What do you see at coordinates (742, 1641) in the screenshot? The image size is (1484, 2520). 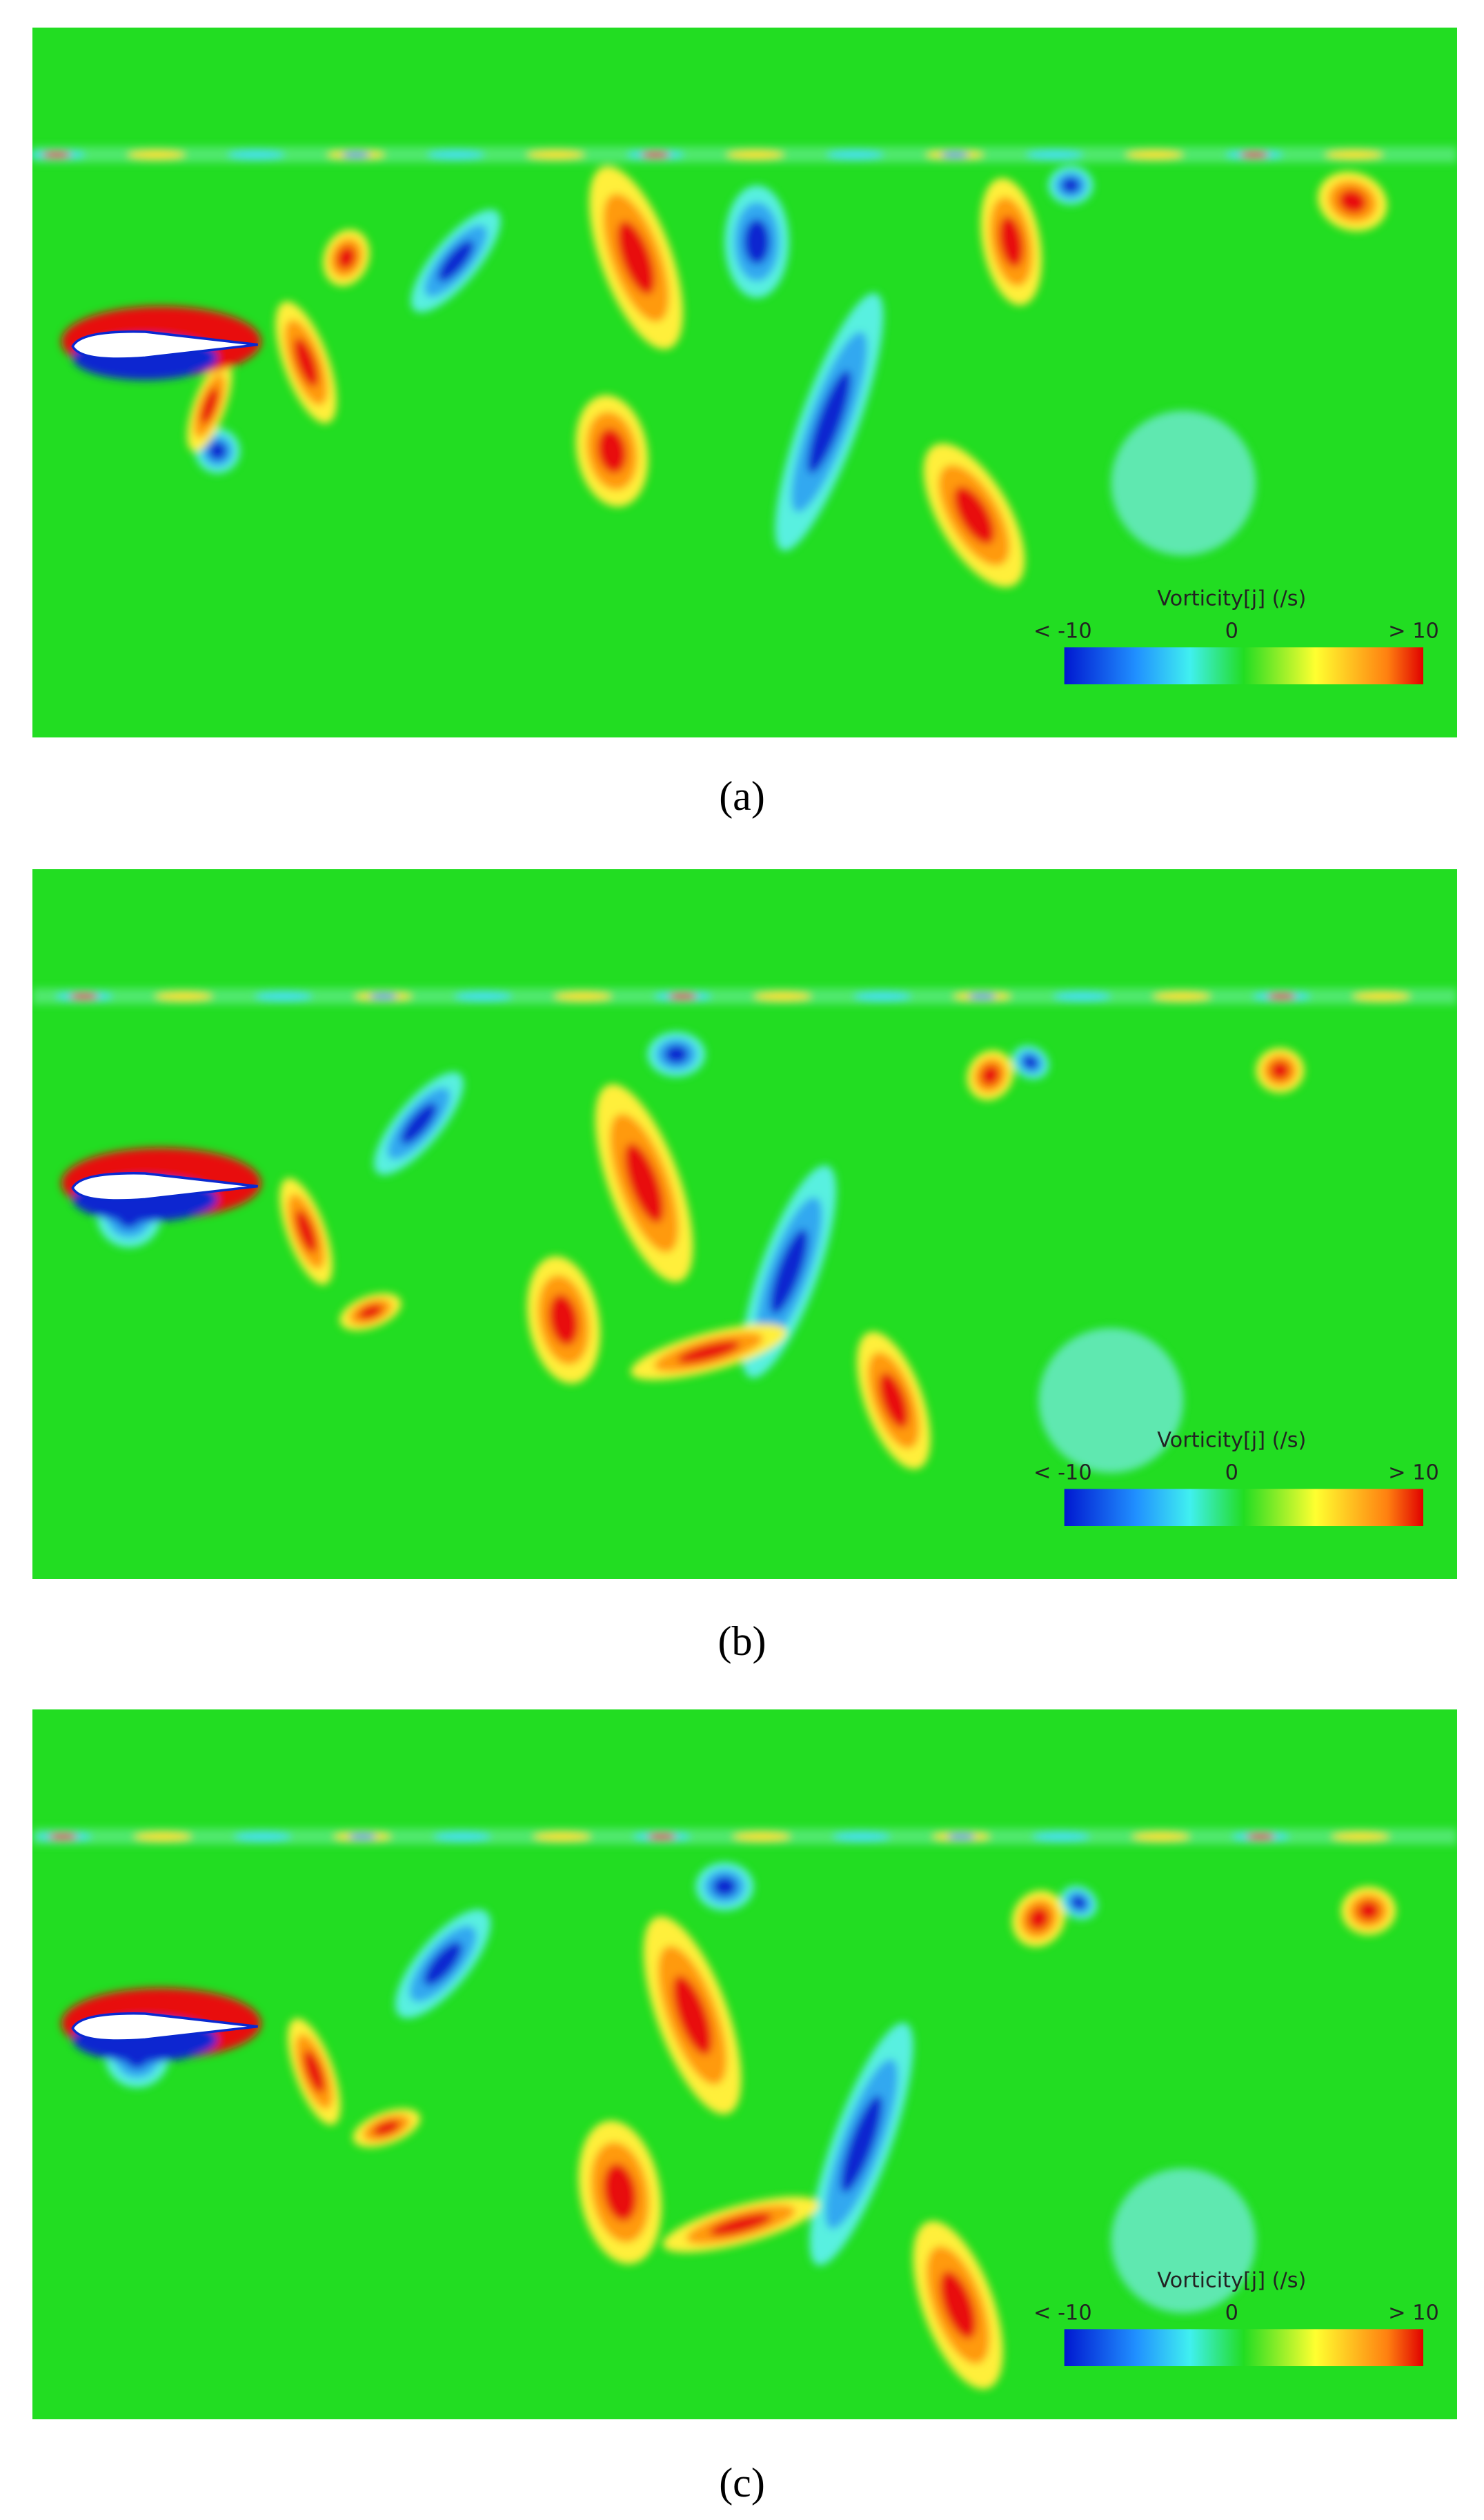 I see `caption: (b)` at bounding box center [742, 1641].